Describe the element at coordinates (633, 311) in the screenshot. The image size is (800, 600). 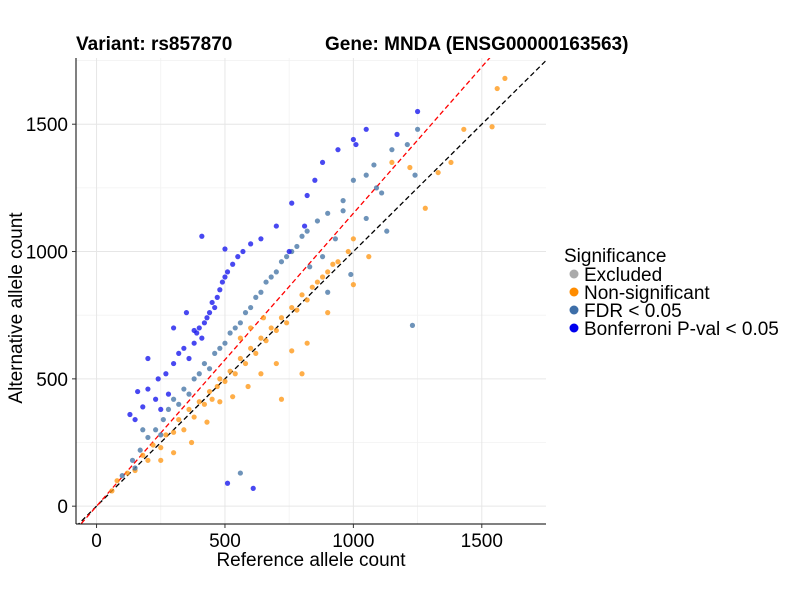
I see `legend-label: FDR < 0.05` at that location.